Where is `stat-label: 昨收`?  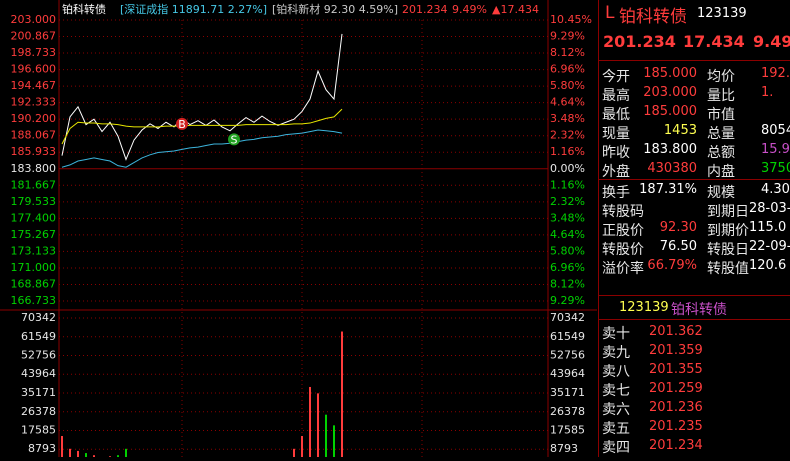 stat-label: 昨收 is located at coordinates (616, 153).